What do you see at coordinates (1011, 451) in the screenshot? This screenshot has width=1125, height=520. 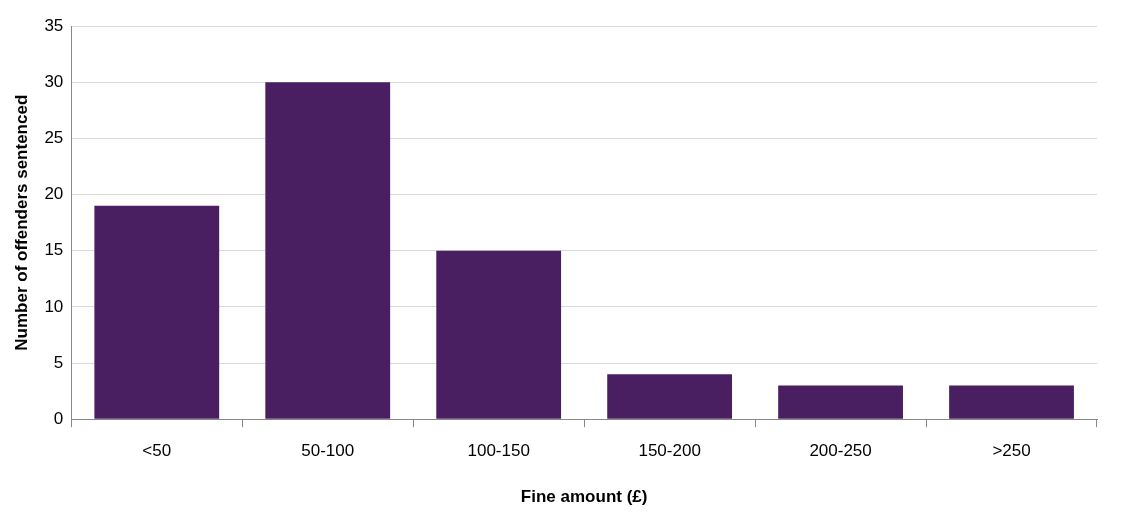 I see `x-tick-label: >250` at bounding box center [1011, 451].